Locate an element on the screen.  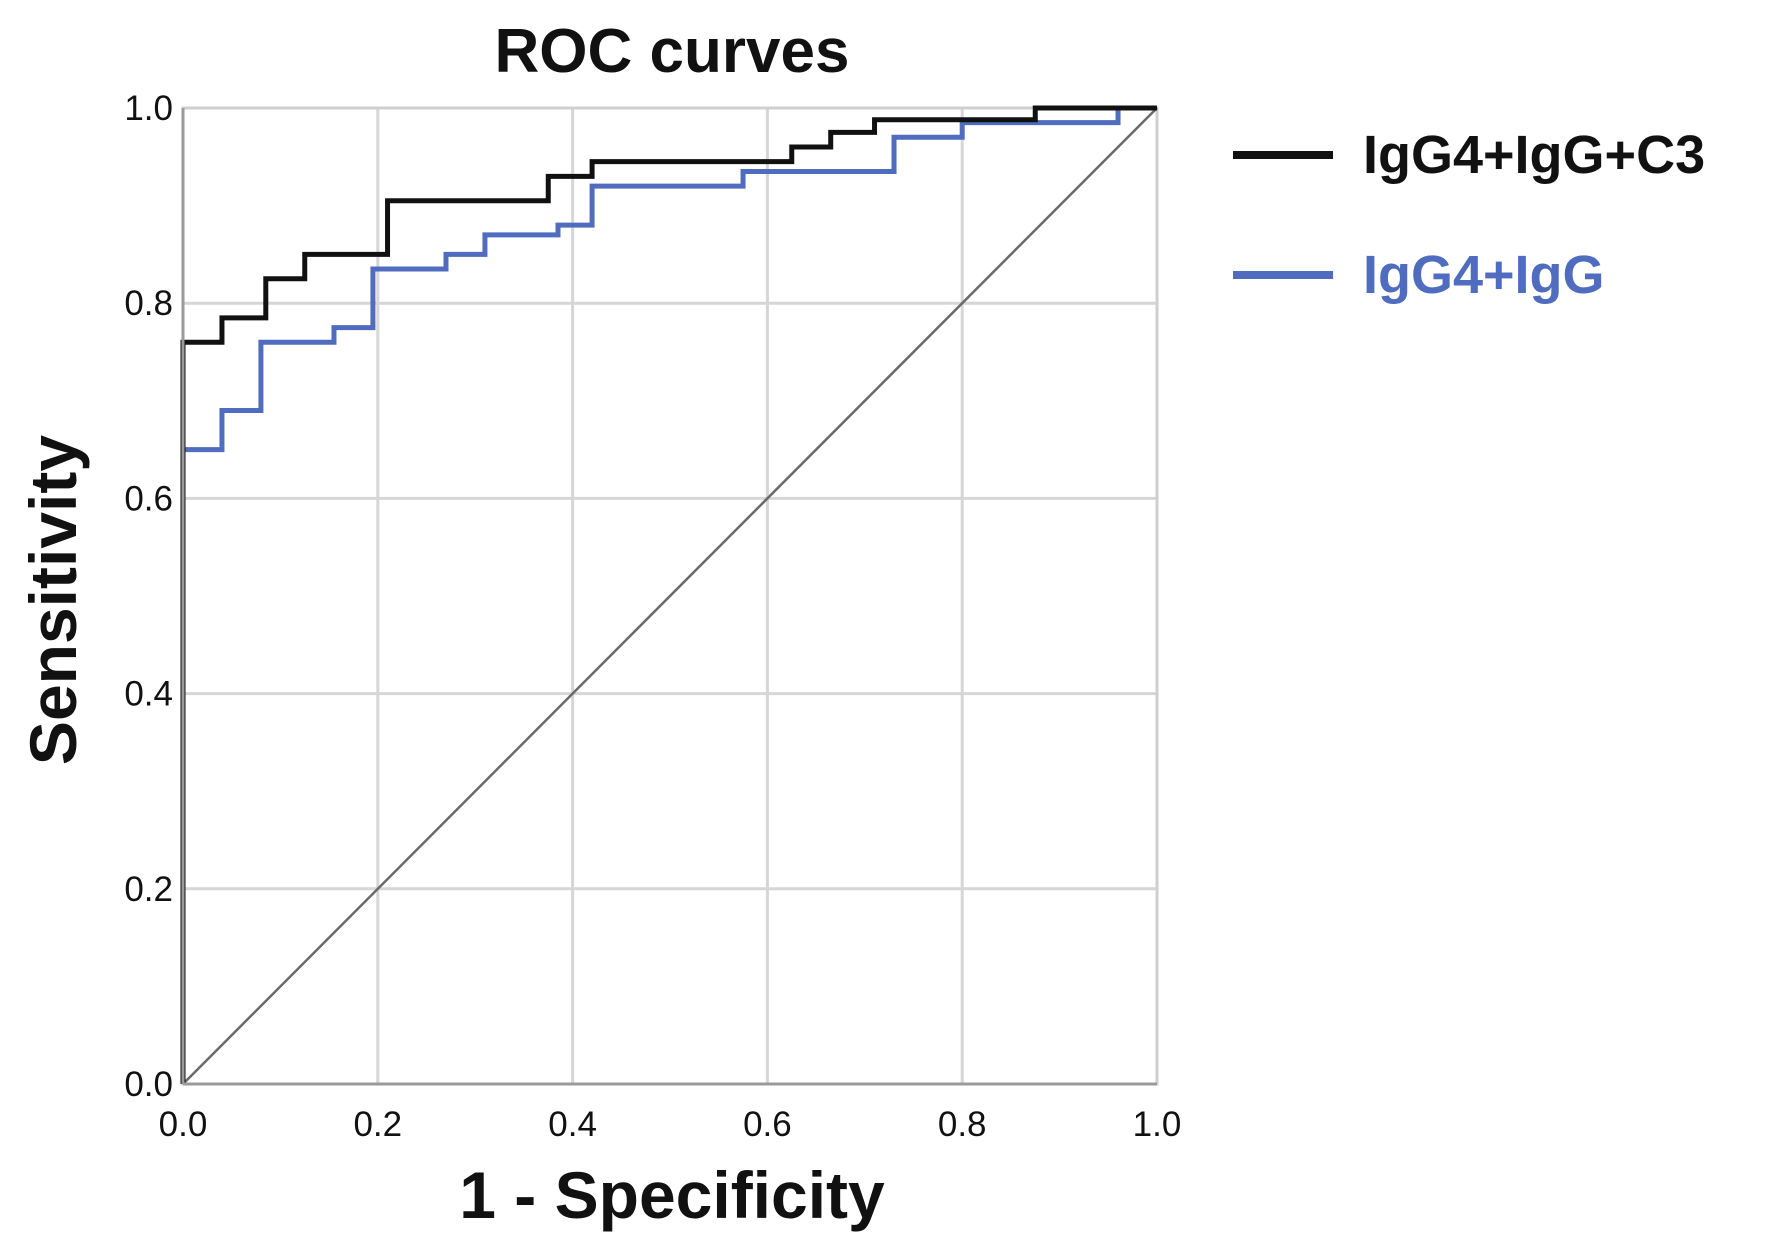
y-tick-label: 0.4 is located at coordinates (148, 694).